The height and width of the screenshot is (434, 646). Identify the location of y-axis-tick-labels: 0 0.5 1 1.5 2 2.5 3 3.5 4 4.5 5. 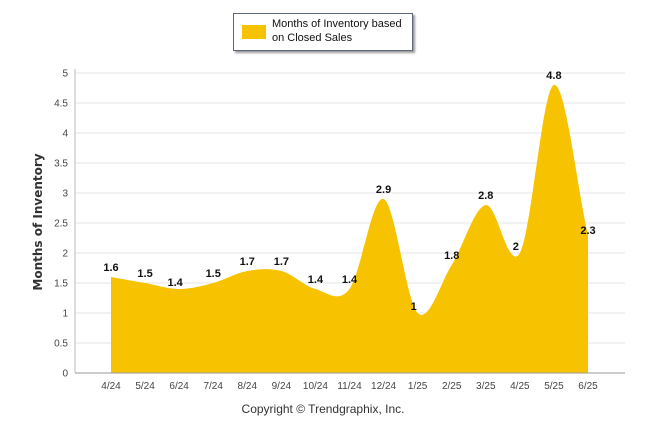
(61, 224).